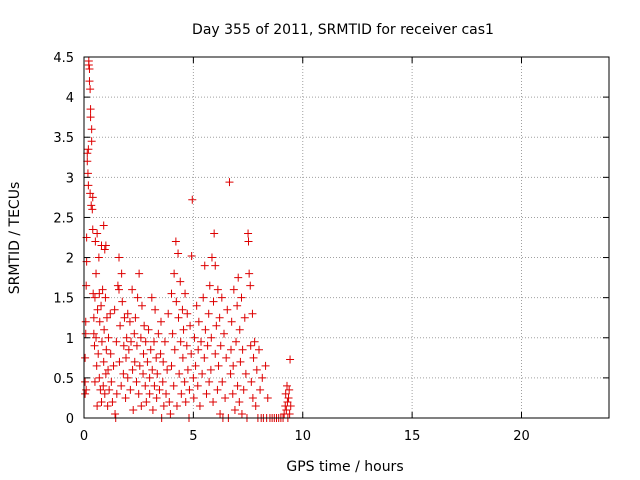  I want to click on x-tick-label: 5, so click(193, 436).